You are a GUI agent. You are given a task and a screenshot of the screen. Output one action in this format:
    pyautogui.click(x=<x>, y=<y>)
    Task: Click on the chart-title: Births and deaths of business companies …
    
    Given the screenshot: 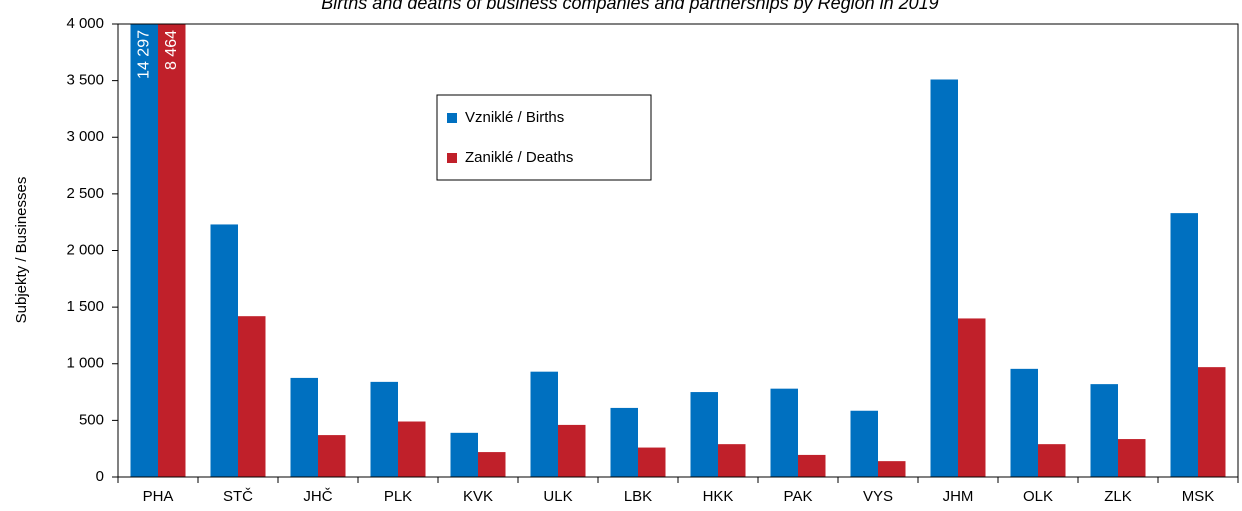 What is the action you would take?
    pyautogui.click(x=629, y=6)
    